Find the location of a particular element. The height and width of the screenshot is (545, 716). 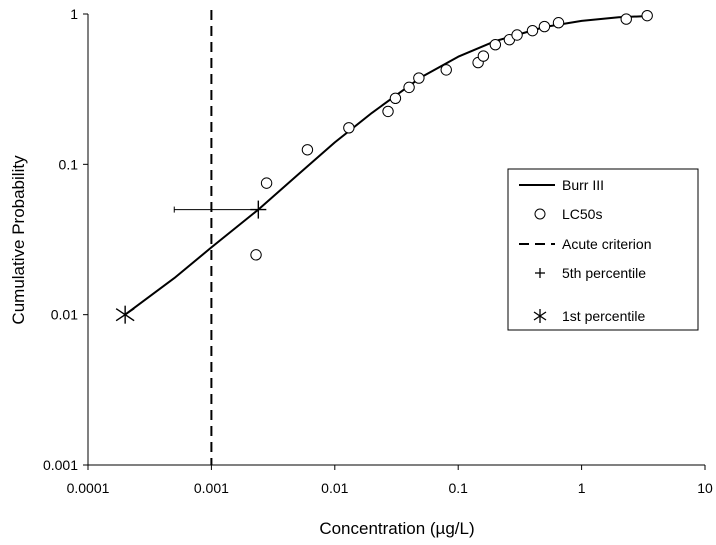

legend-label-acute-criterion: Acute criterion is located at coordinates (606, 244).